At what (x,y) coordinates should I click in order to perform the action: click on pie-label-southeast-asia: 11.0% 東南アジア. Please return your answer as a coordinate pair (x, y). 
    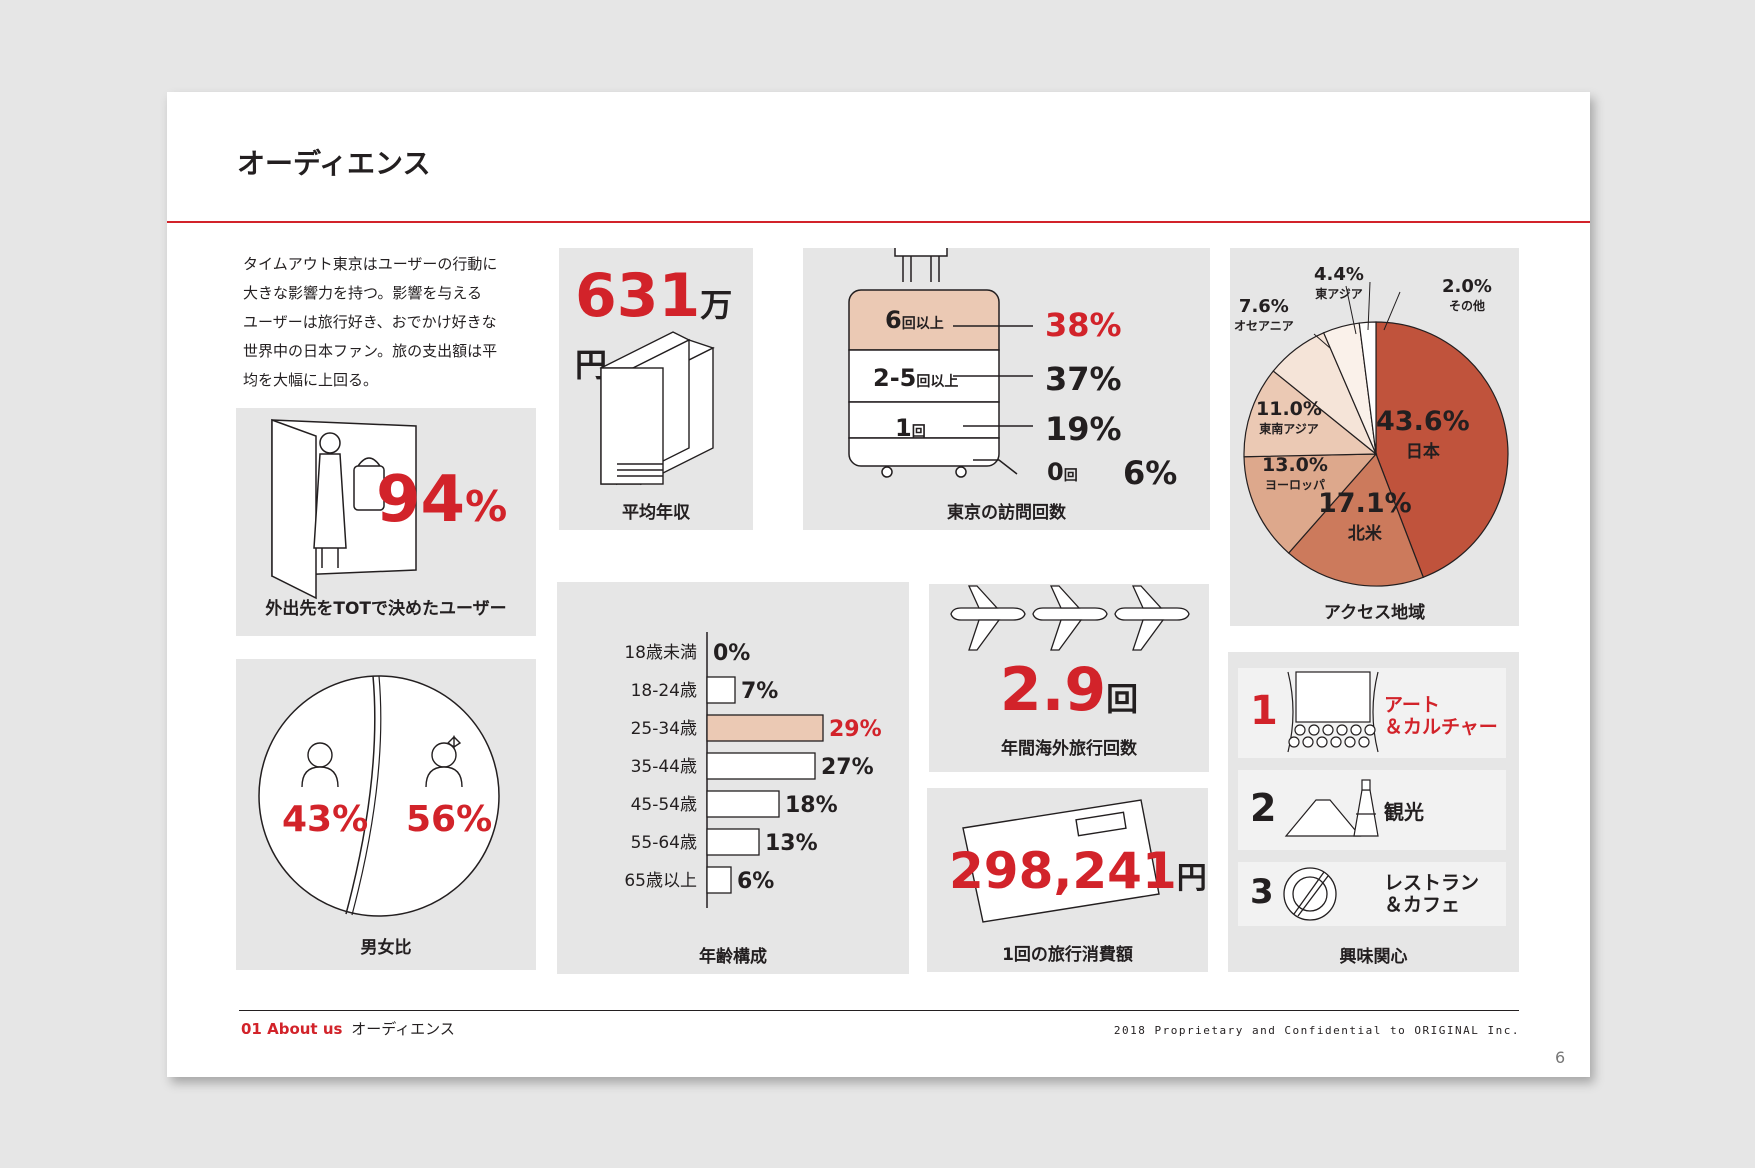
    Looking at the image, I should click on (1289, 417).